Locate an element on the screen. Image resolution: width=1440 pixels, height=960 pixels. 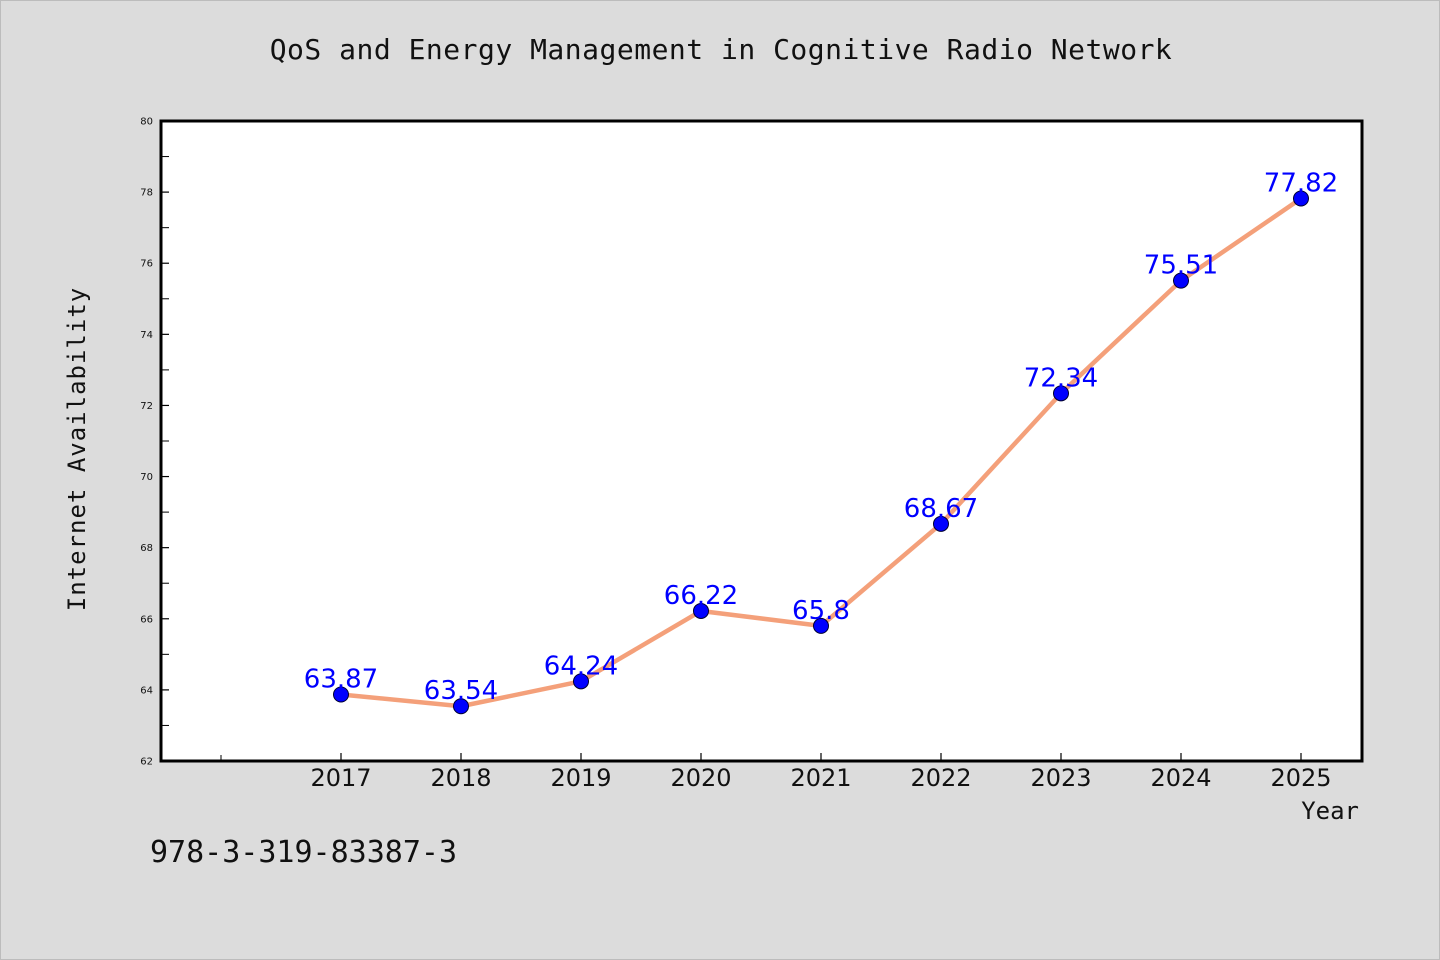
data-label: 64.24 is located at coordinates (581, 666).